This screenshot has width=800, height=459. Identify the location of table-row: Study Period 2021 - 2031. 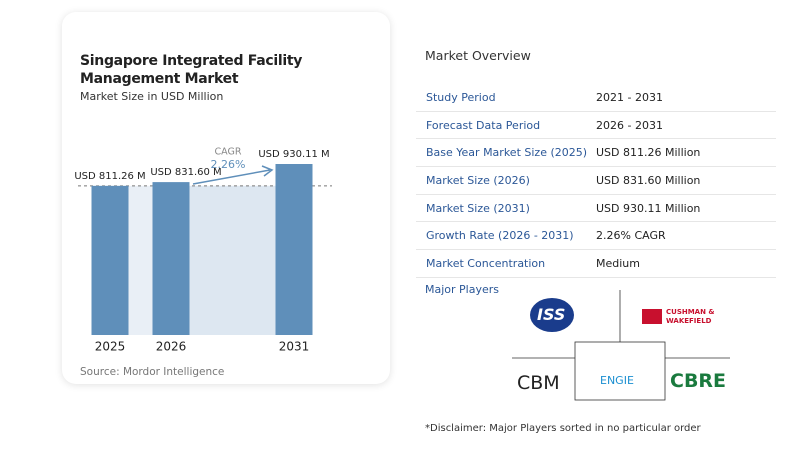
(596, 98).